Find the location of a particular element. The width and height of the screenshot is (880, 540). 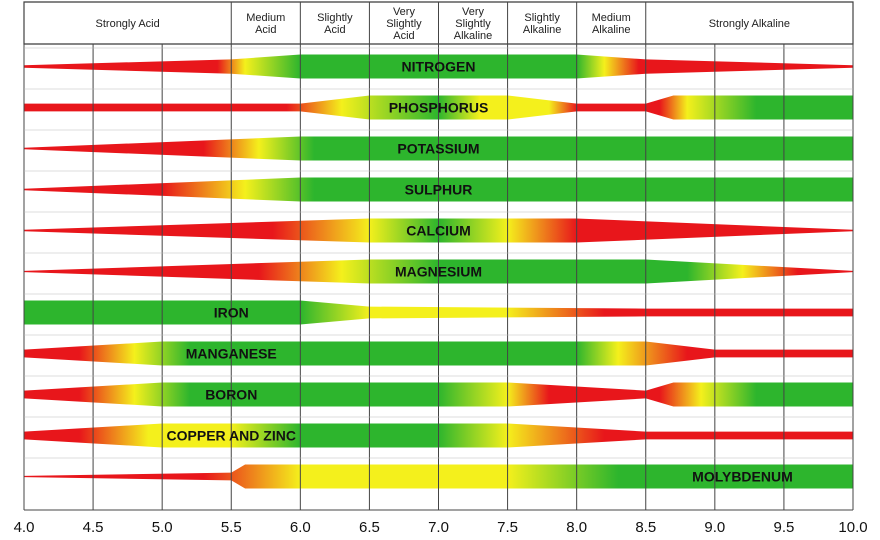

x-tick-label: 6.0 is located at coordinates (300, 527).